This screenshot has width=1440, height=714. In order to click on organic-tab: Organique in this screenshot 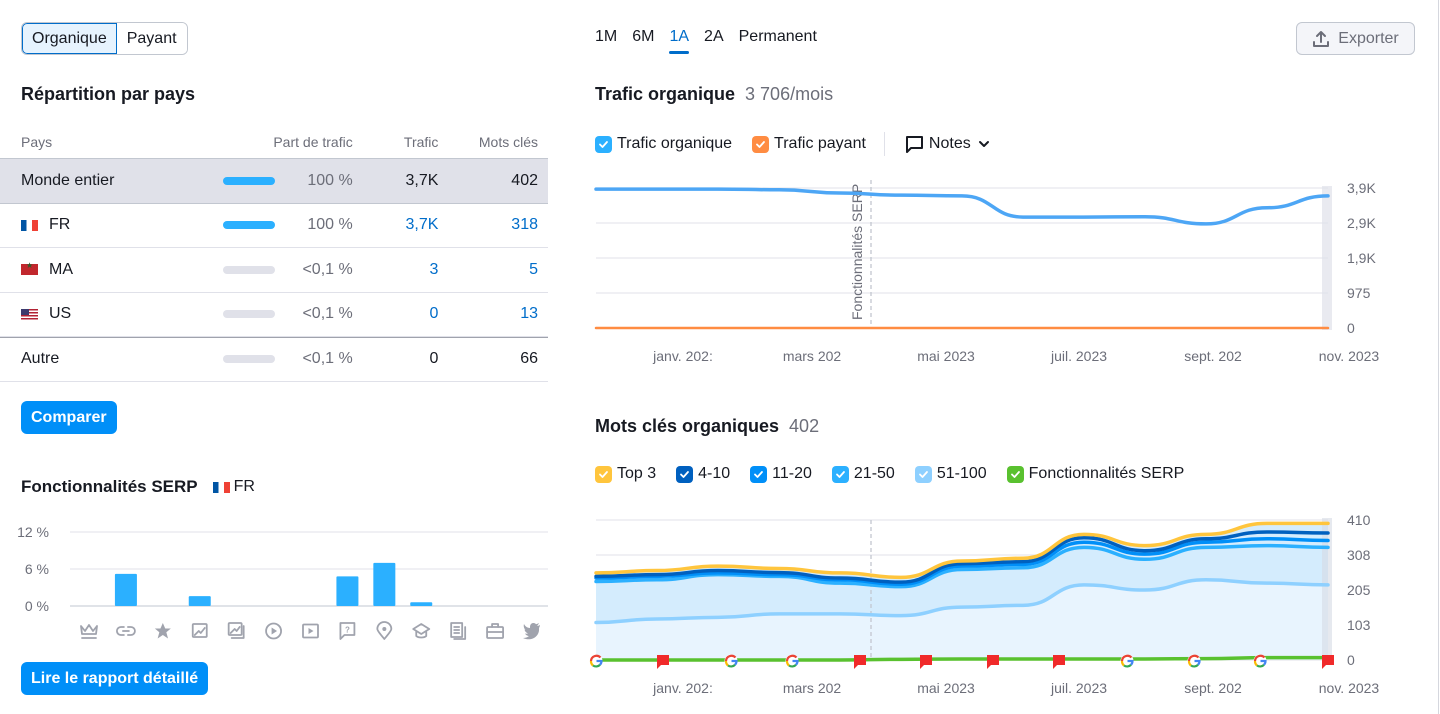, I will do `click(69, 38)`.